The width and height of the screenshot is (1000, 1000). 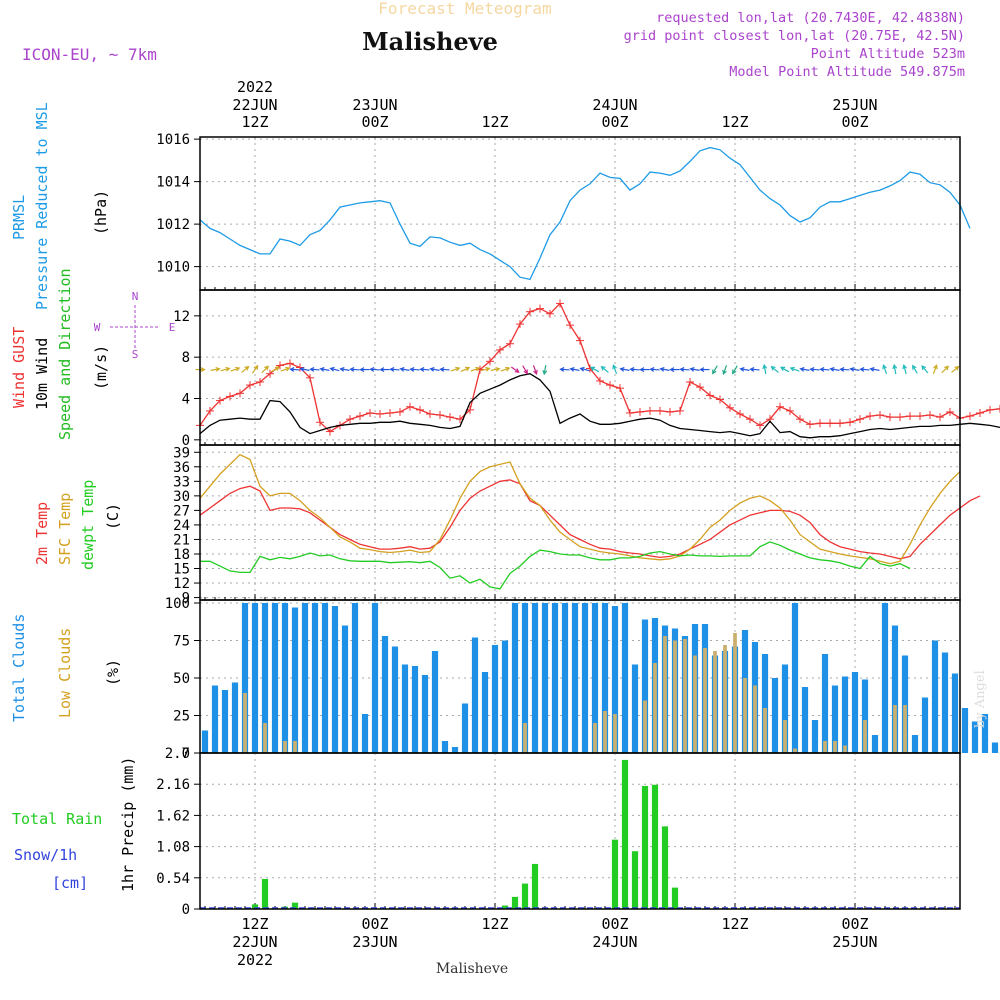 I want to click on y-tick-label: 2.16, so click(x=173, y=785).